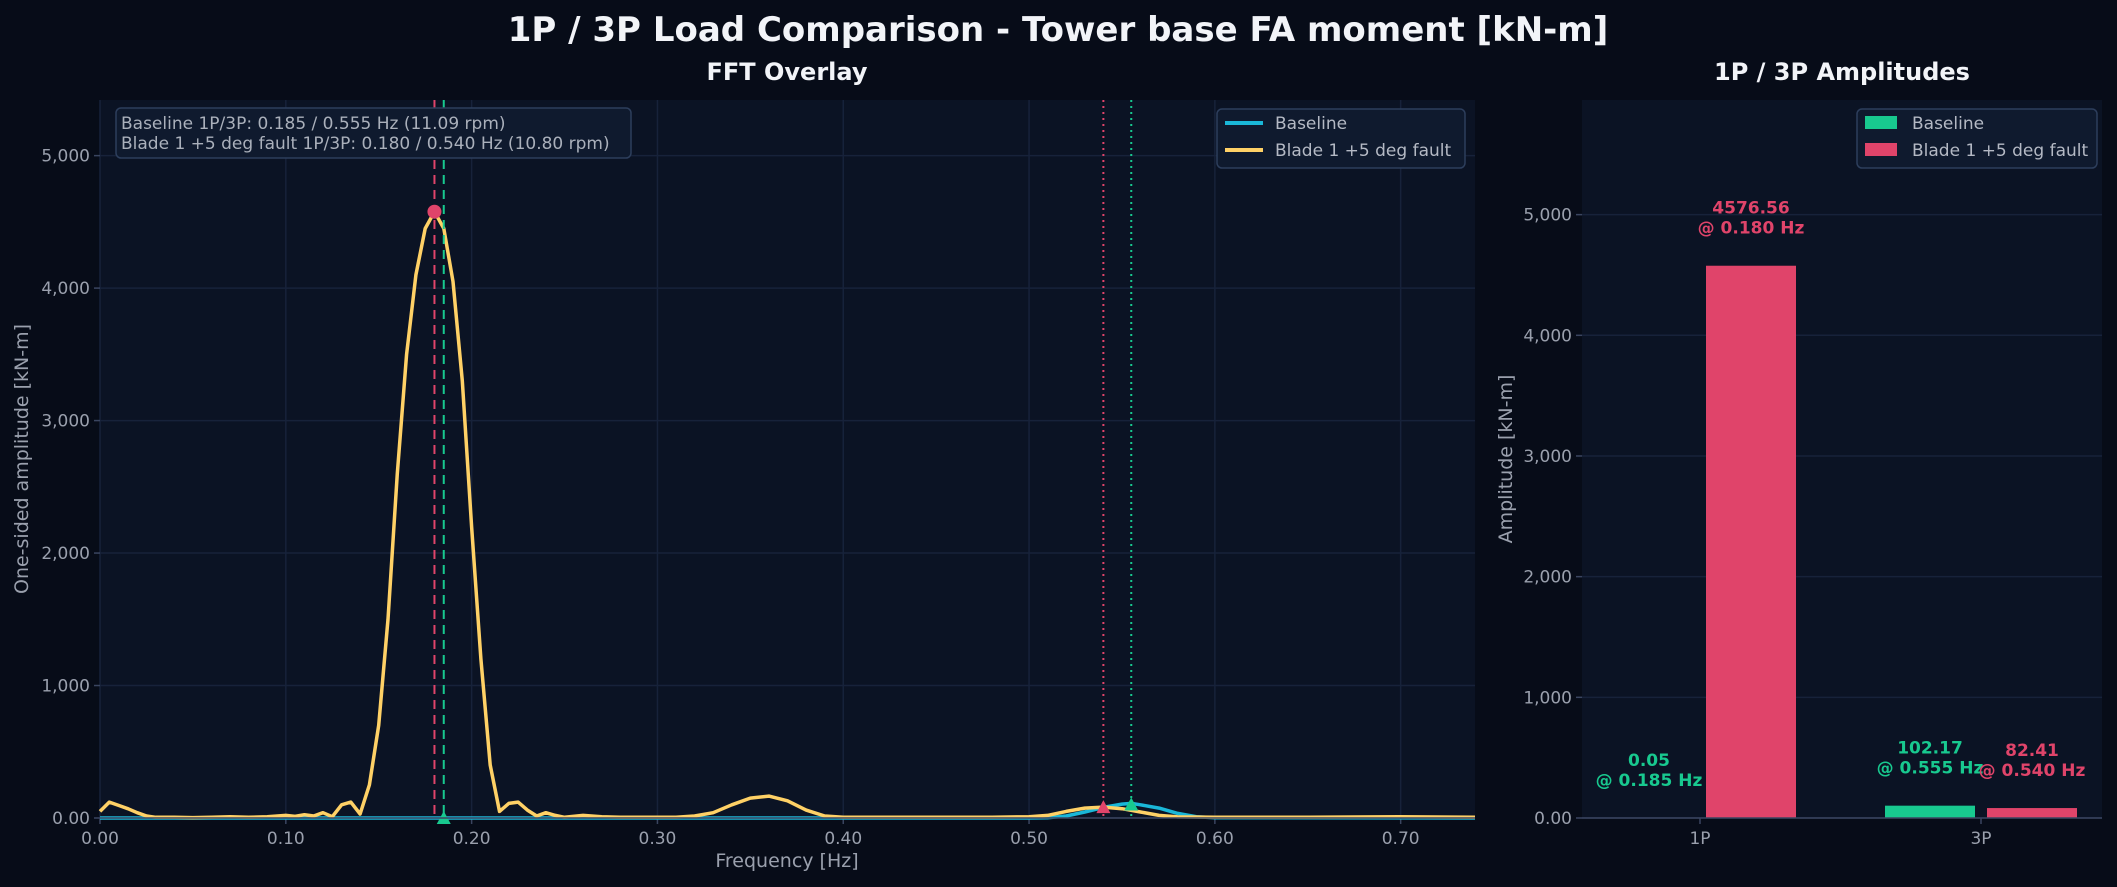 This screenshot has height=887, width=2117. I want to click on fft-legend-label-fault: Blade 1 +5 deg fault, so click(1363, 151).